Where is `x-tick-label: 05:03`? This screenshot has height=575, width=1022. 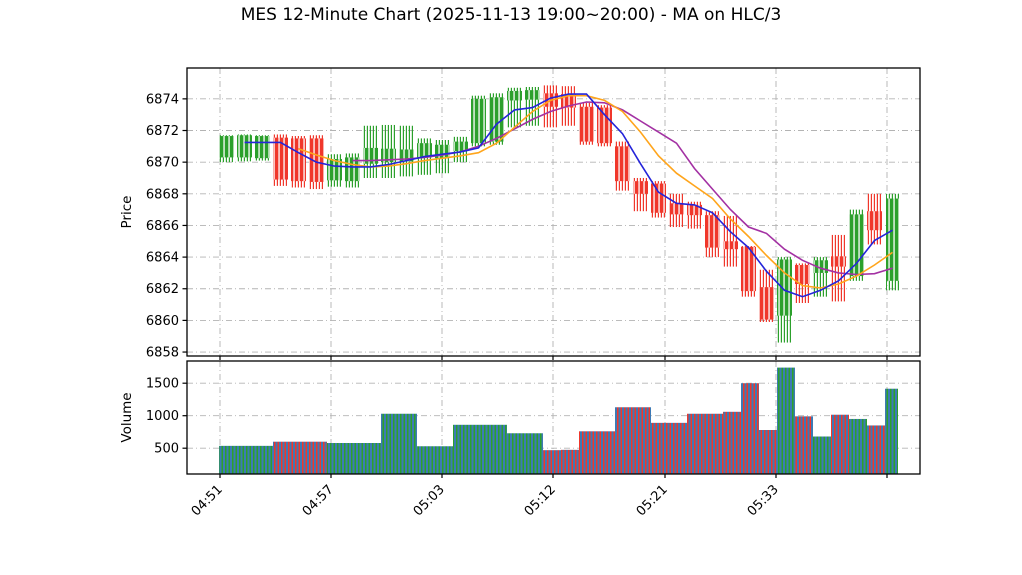
x-tick-label: 05:03 is located at coordinates (429, 500).